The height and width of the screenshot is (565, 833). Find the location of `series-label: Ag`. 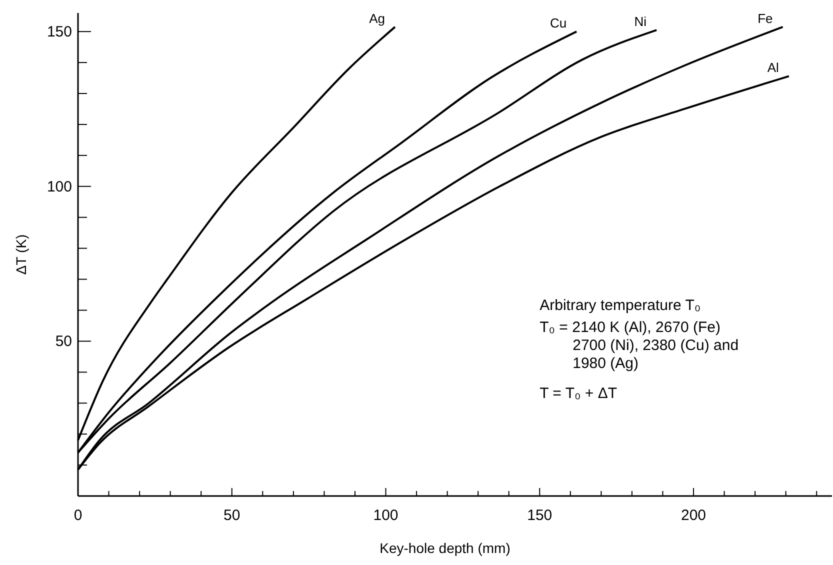

series-label: Ag is located at coordinates (377, 18).